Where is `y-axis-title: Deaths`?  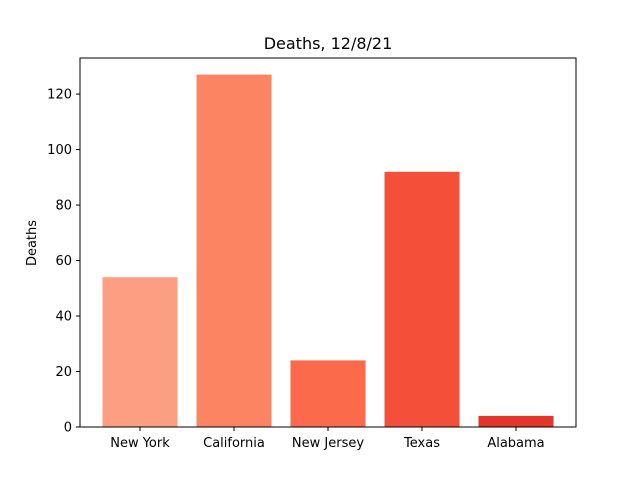
y-axis-title: Deaths is located at coordinates (32, 243).